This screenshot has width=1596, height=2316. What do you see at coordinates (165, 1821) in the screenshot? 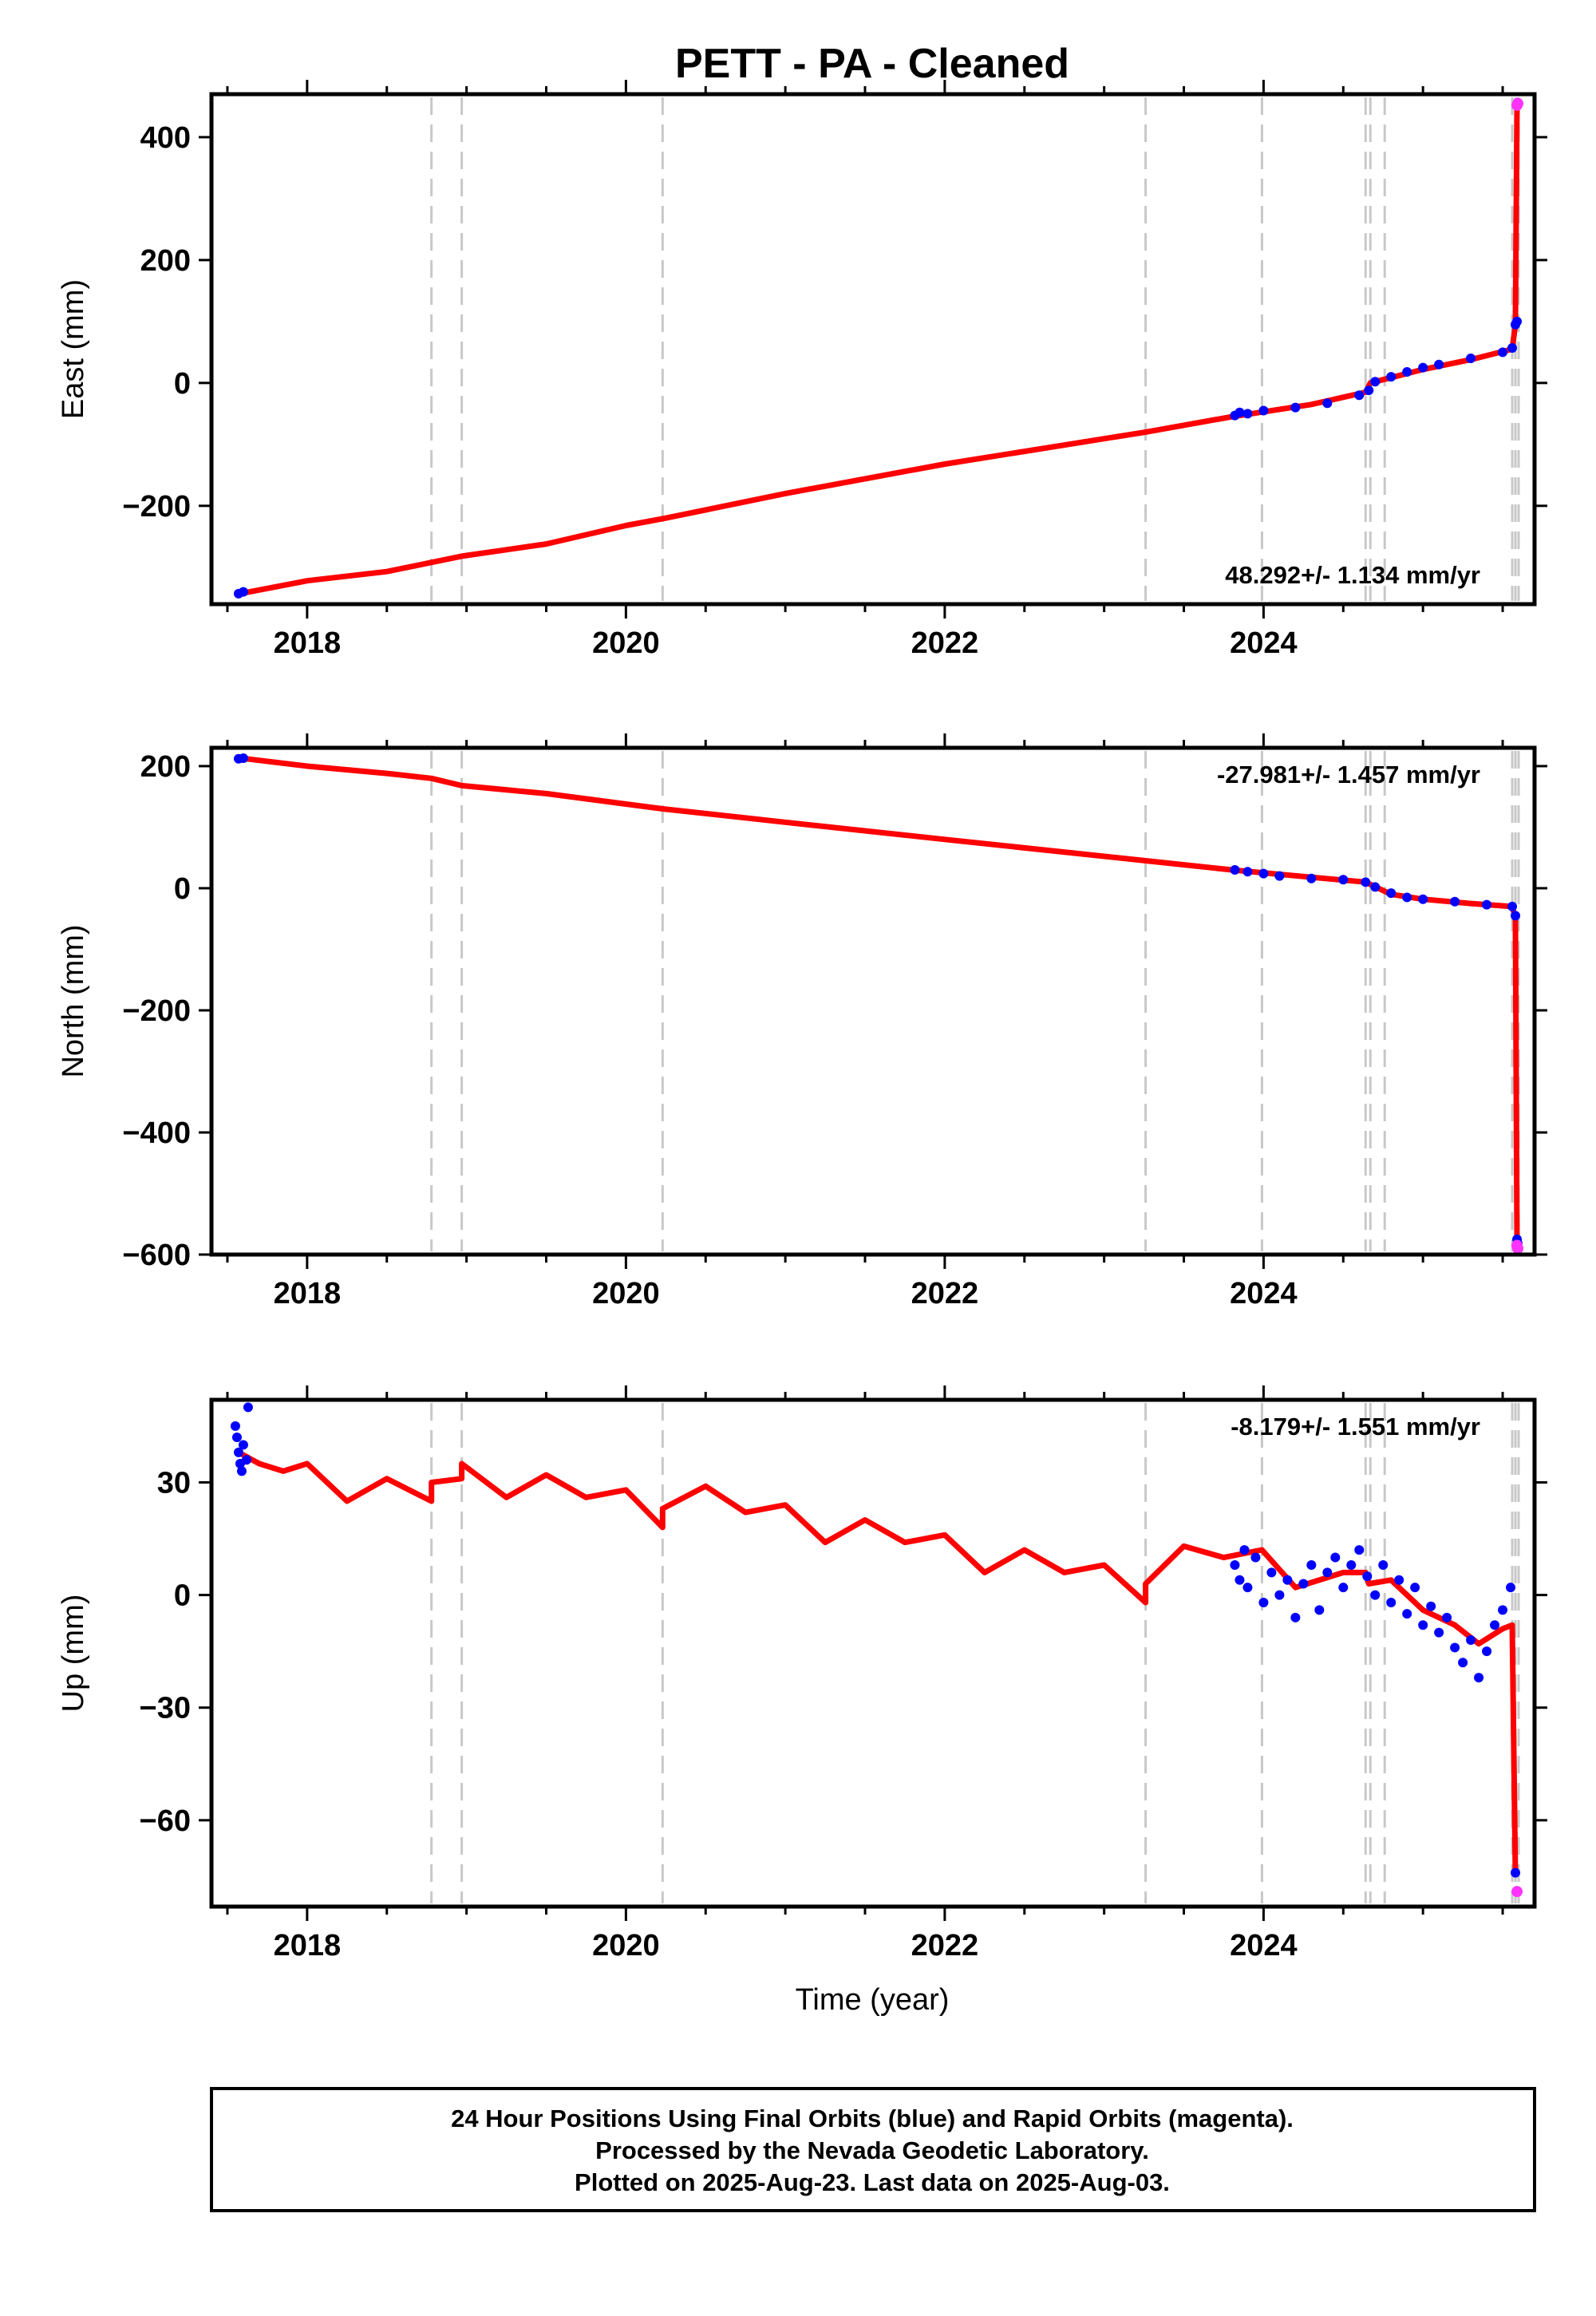
I see `y-tick-label: −60` at bounding box center [165, 1821].